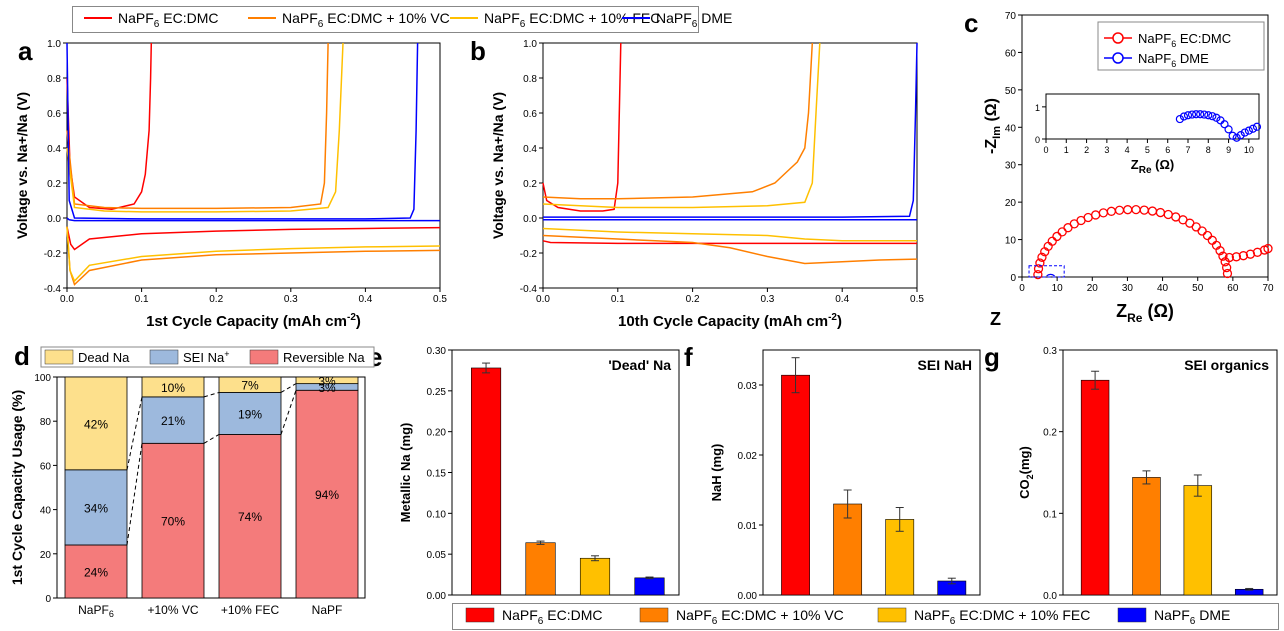  Describe the element at coordinates (530, 184) in the screenshot. I see `panel-b-ytick-label: 0.2` at that location.